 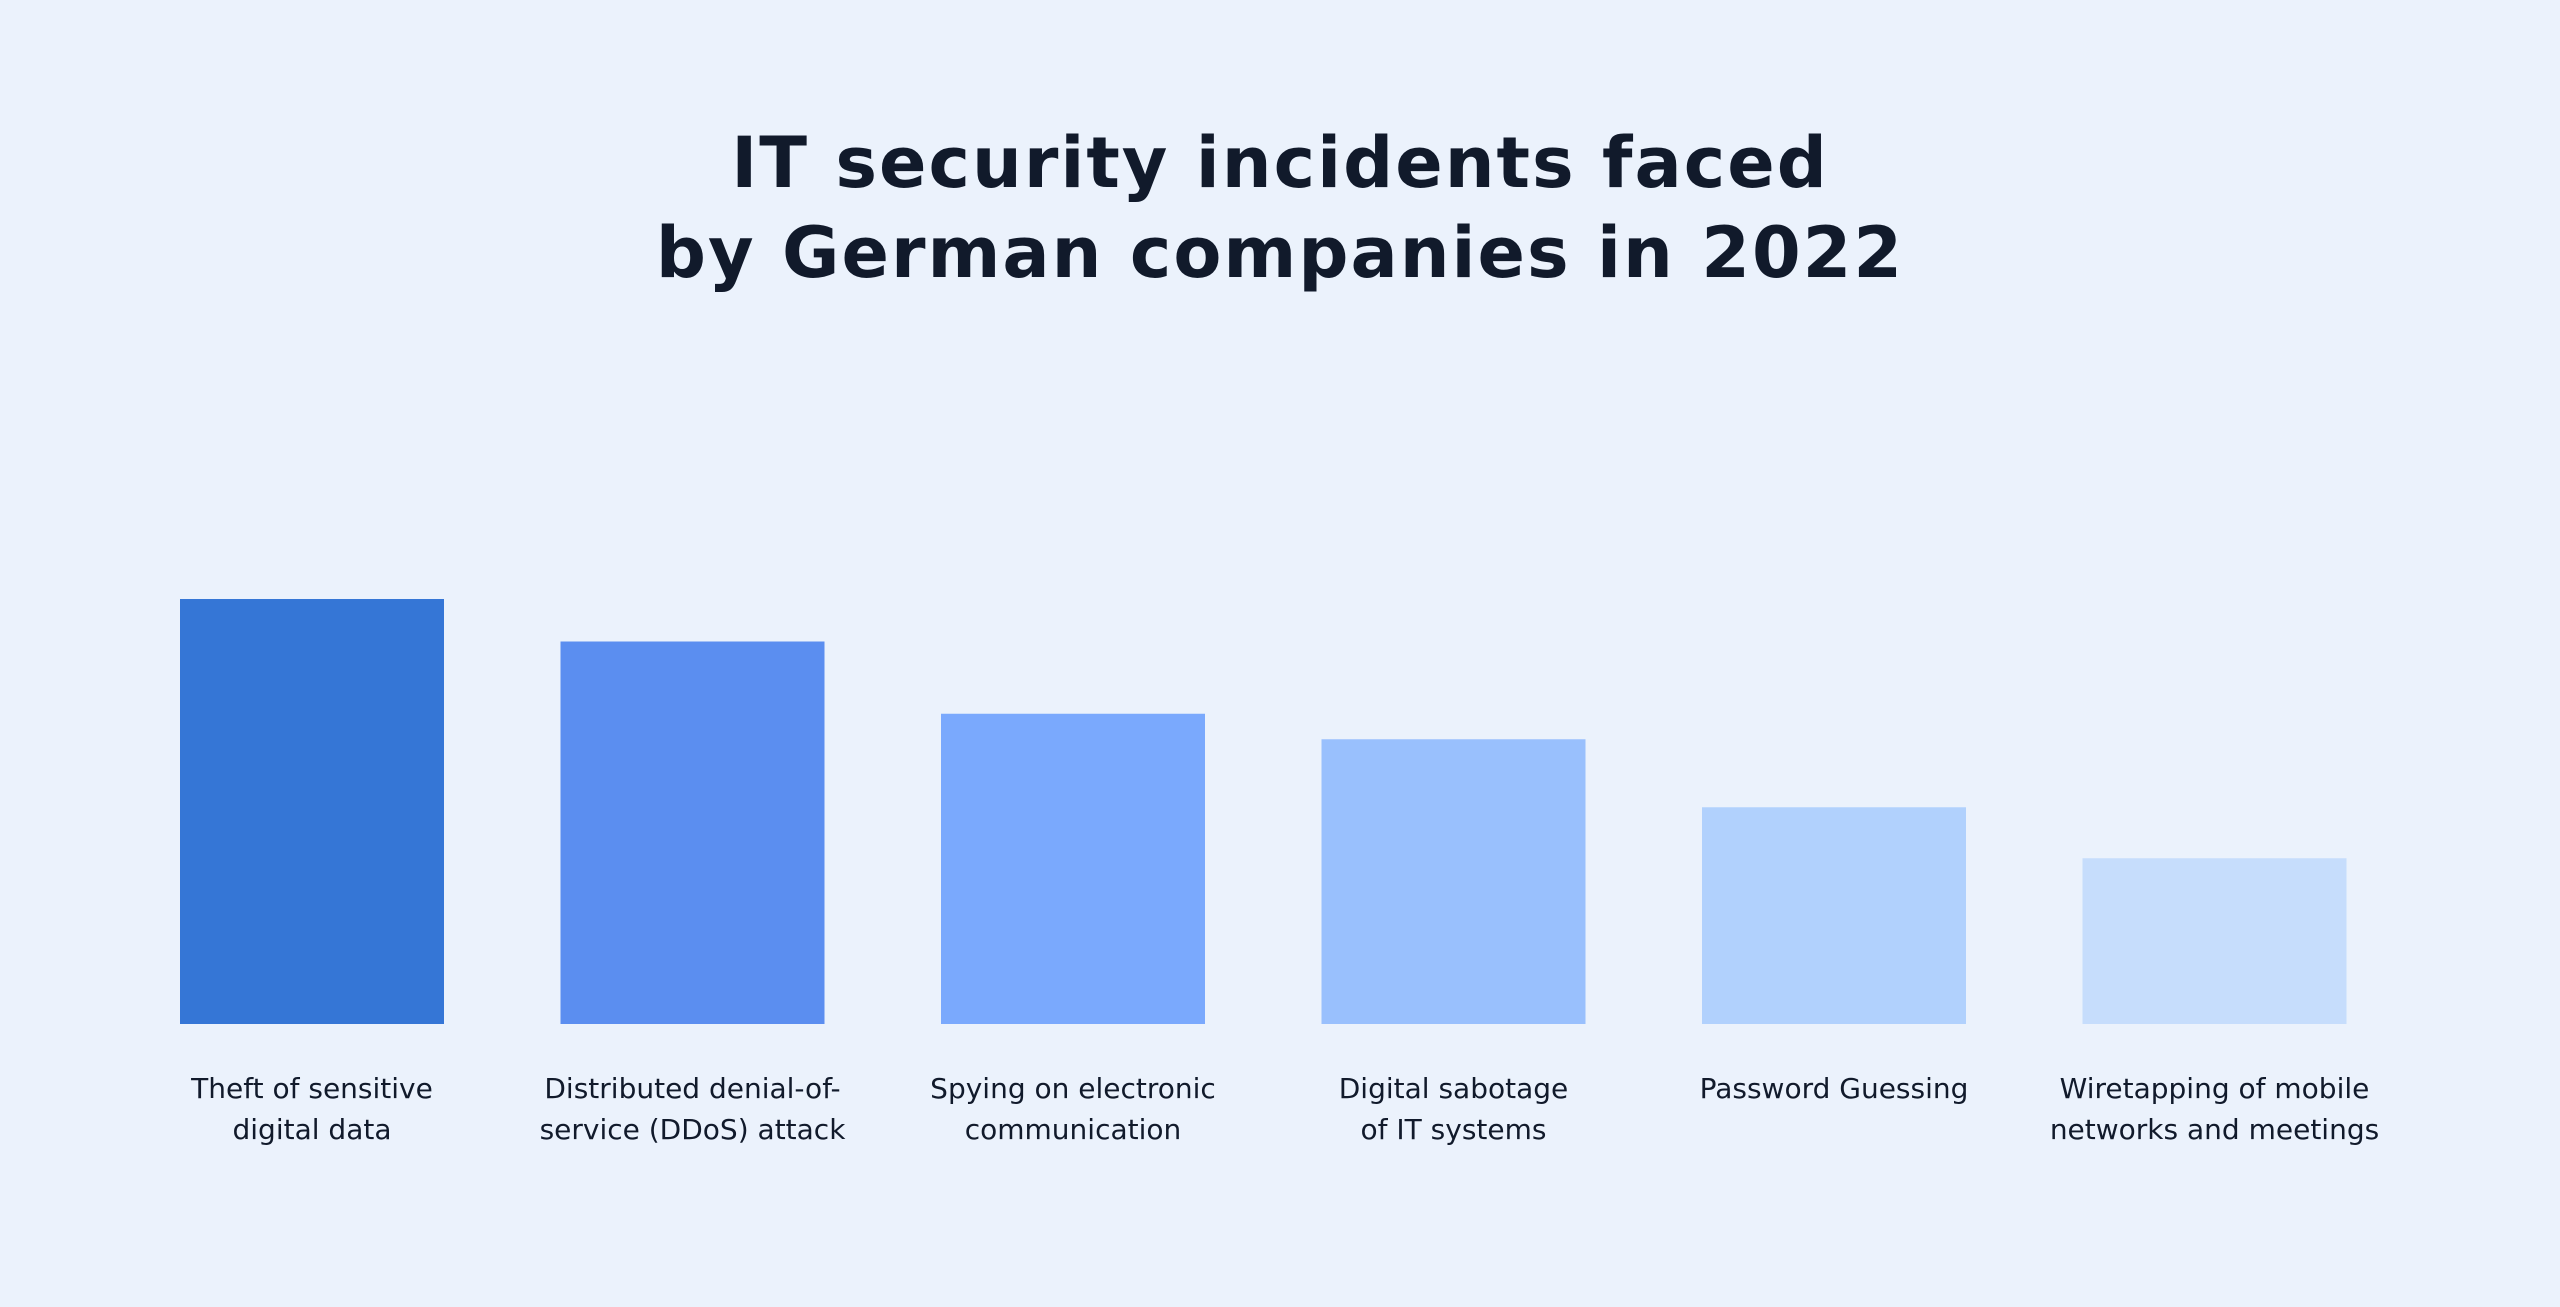 I want to click on category-label-line: networks and meetings, so click(x=2214, y=1129).